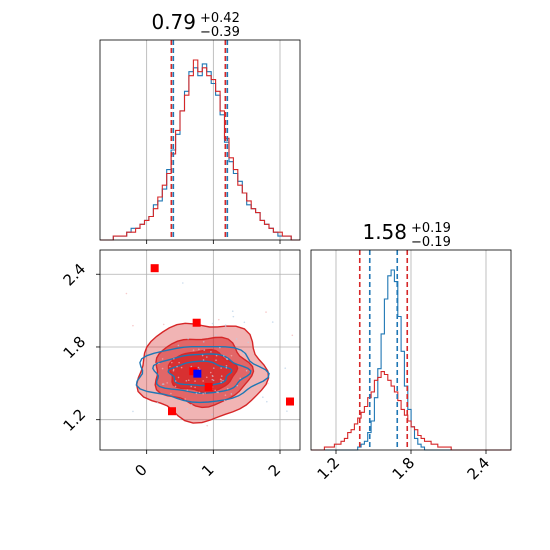  What do you see at coordinates (75, 275) in the screenshot?
I see `scatter-ytick-label-2: 2.4` at bounding box center [75, 275].